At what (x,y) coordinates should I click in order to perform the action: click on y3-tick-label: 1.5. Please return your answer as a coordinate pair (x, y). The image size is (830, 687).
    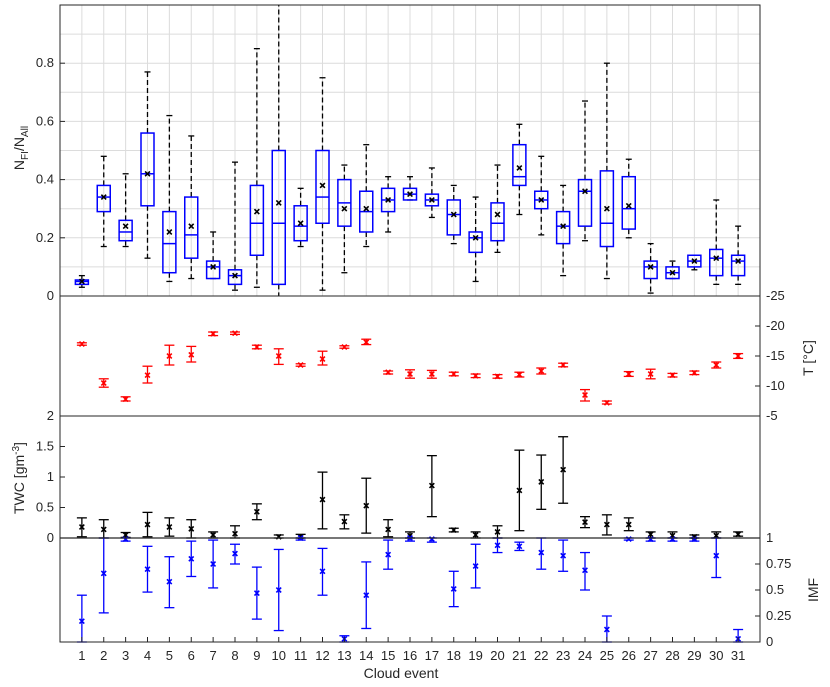
    Looking at the image, I should click on (45, 446).